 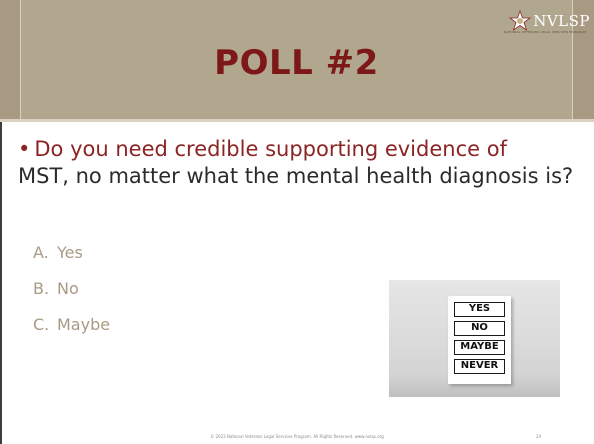 I want to click on option-label: No, so click(x=68, y=288).